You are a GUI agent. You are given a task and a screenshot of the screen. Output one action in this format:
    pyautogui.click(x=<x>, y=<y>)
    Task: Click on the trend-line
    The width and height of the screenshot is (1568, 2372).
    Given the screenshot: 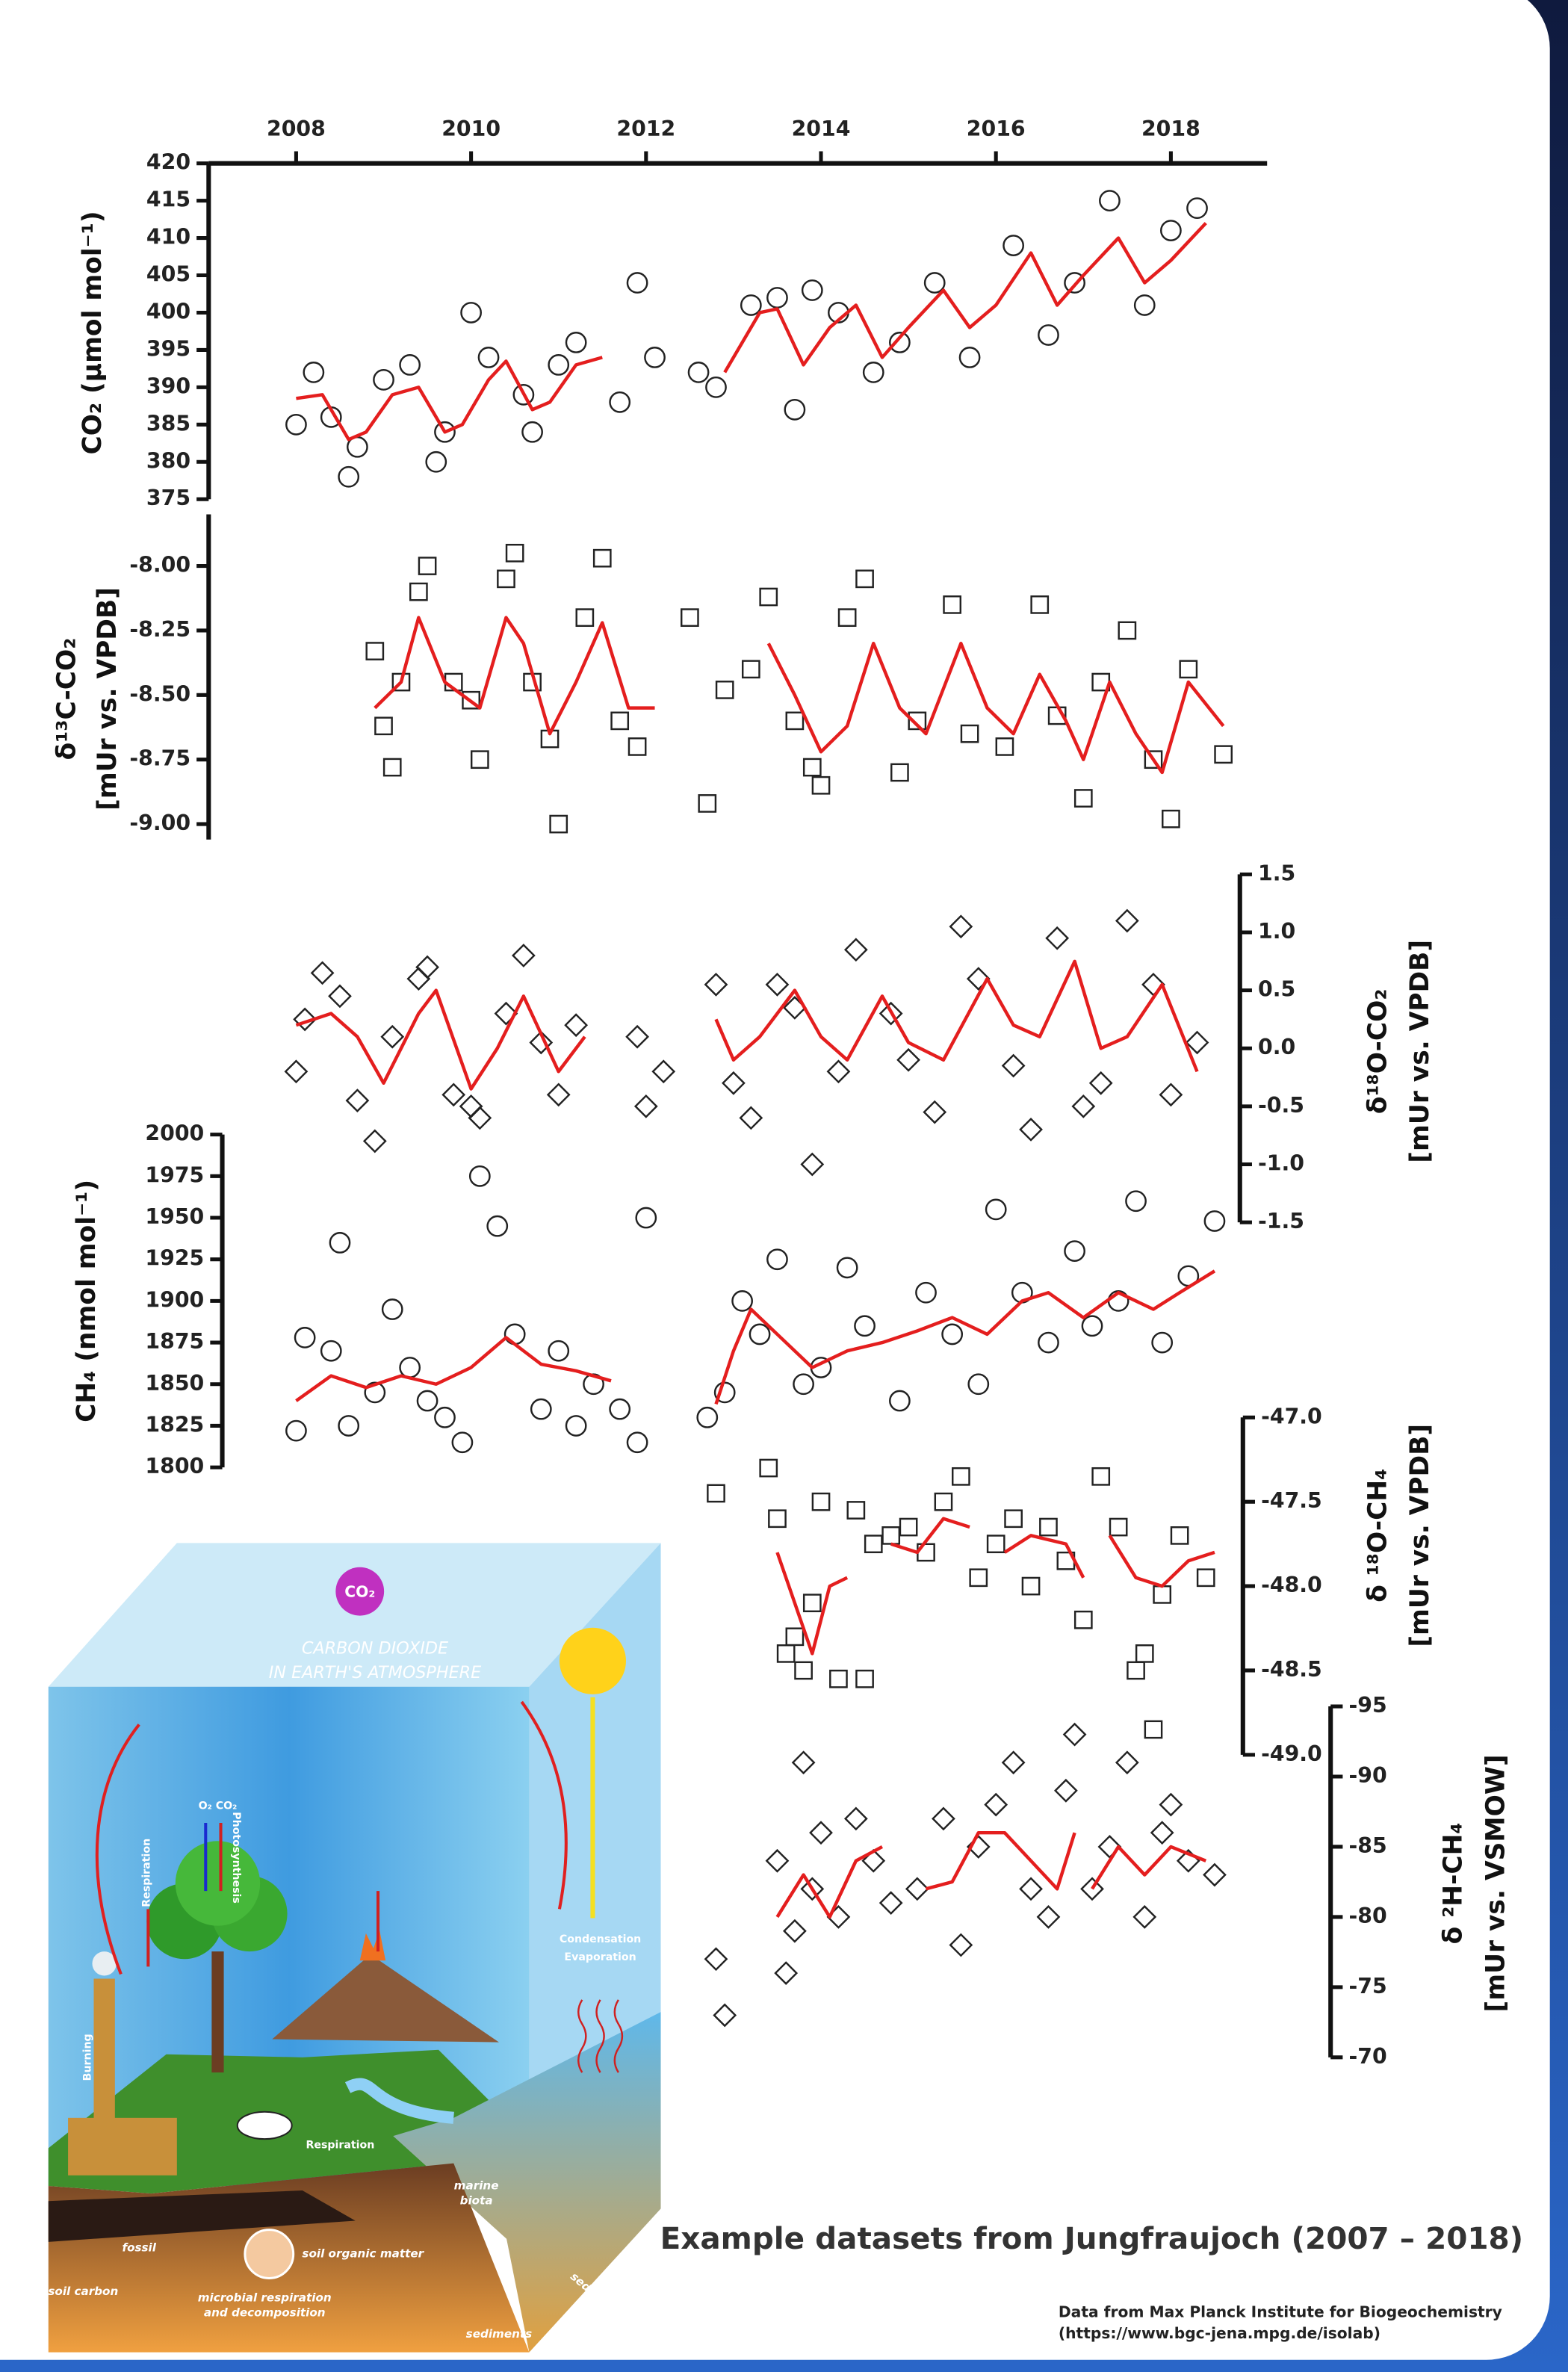 What is the action you would take?
    pyautogui.click(x=995, y=1586)
    